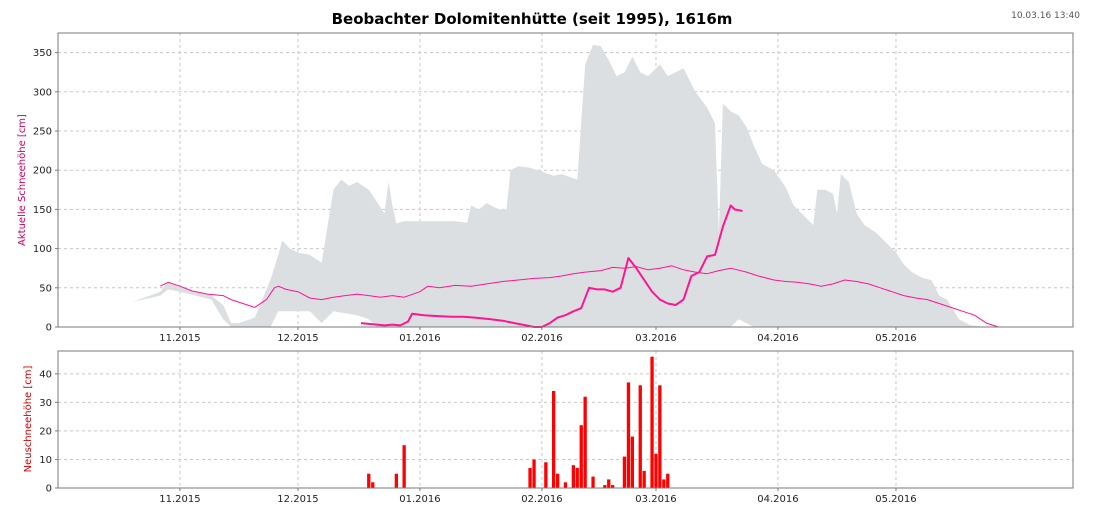  What do you see at coordinates (45, 374) in the screenshot?
I see `new-snow-y-tick-label: 40` at bounding box center [45, 374].